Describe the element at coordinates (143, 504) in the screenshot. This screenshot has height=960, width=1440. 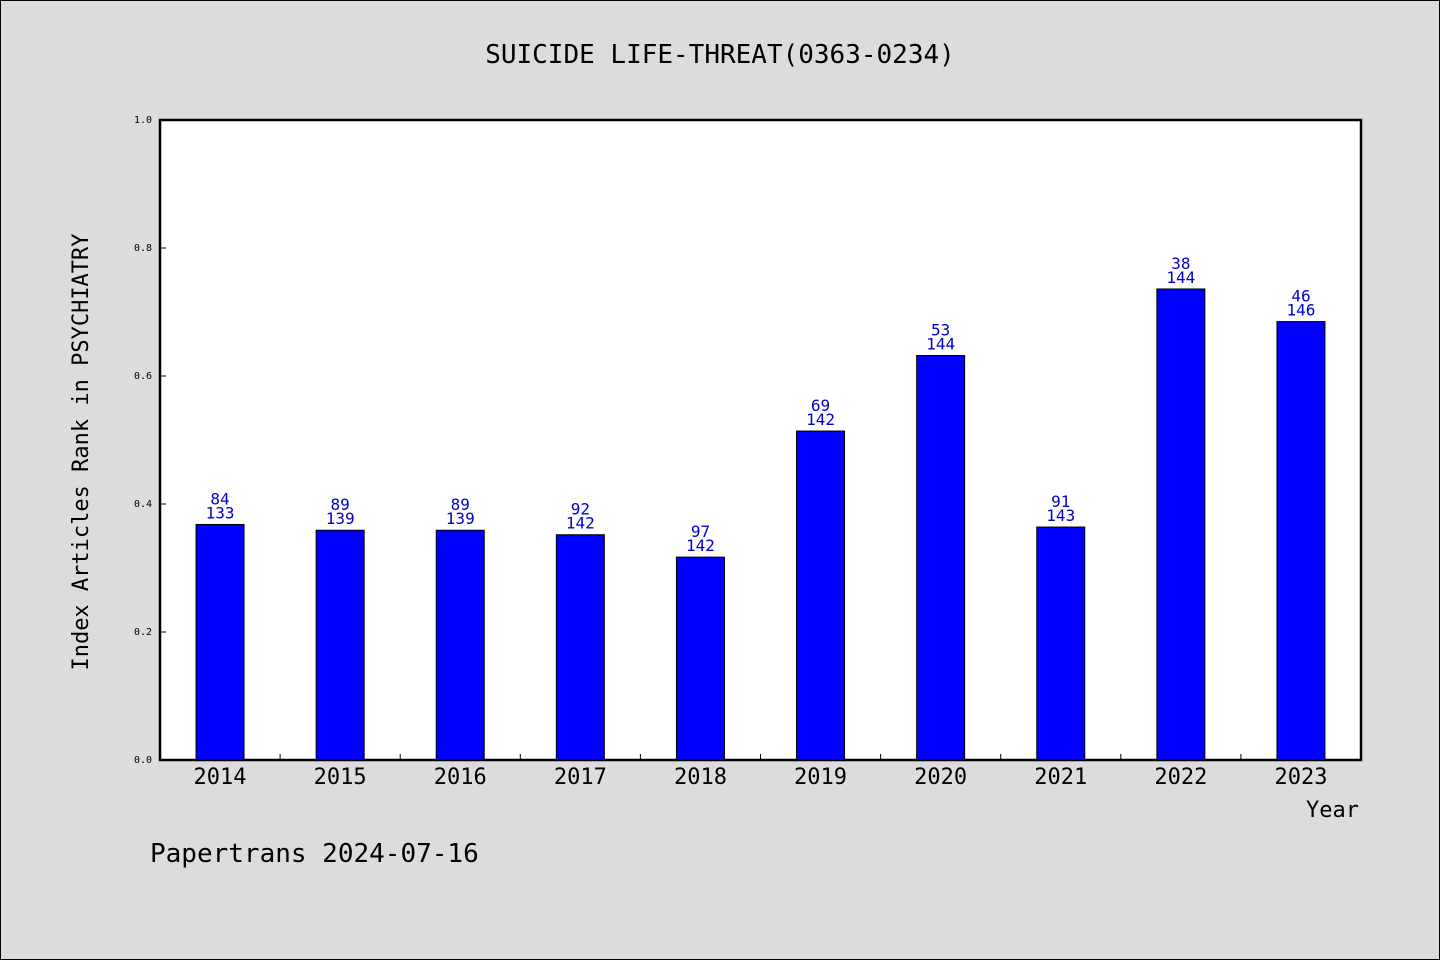
I see `y-tick-label: 0.4` at that location.